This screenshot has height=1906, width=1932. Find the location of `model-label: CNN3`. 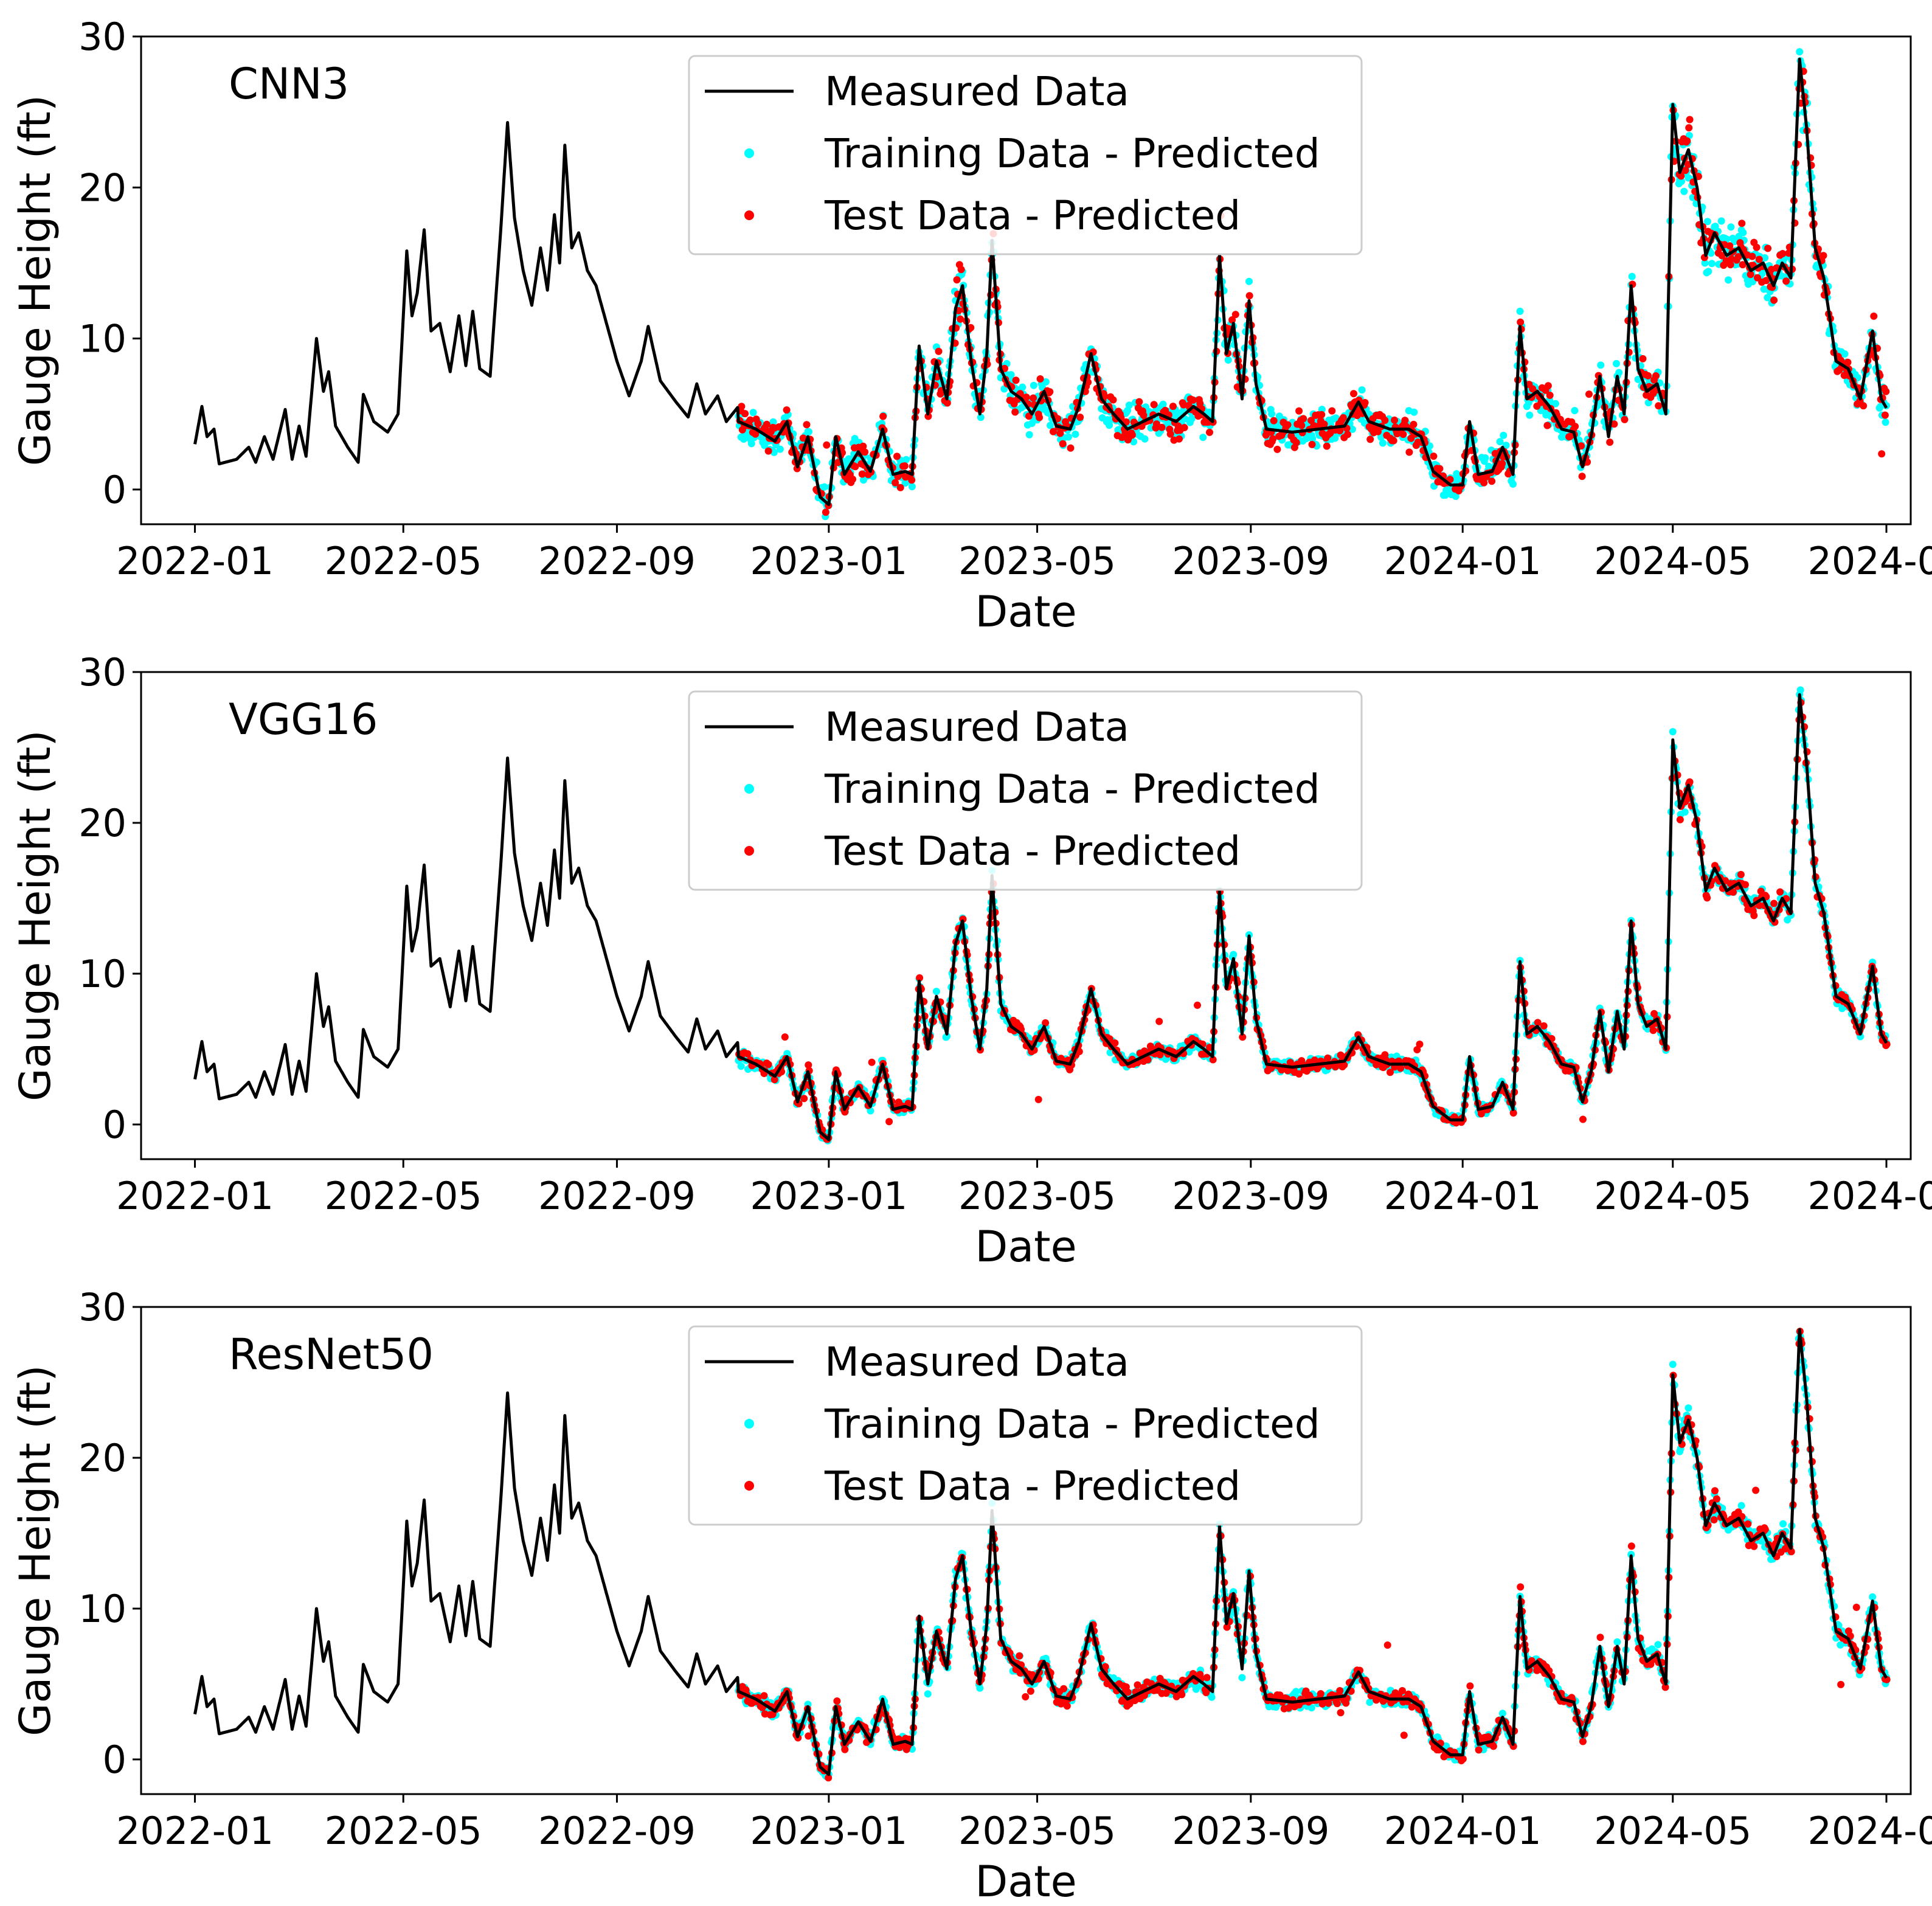

model-label: CNN3 is located at coordinates (289, 84).